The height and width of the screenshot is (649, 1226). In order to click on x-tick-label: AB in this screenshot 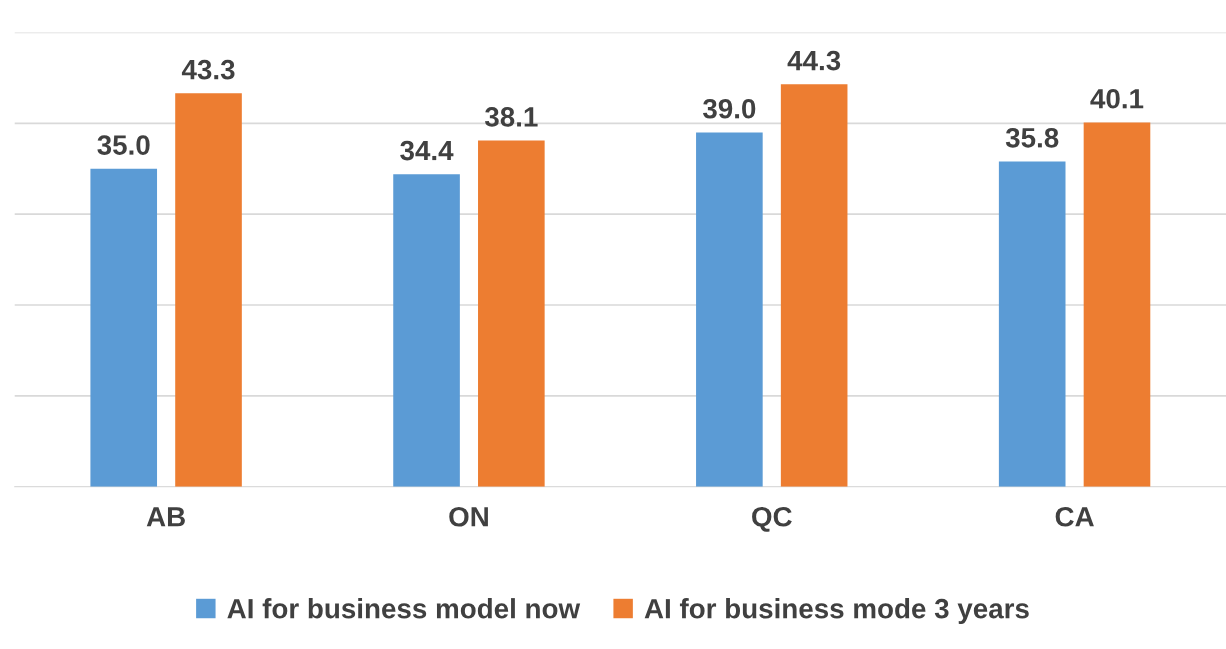, I will do `click(165, 517)`.